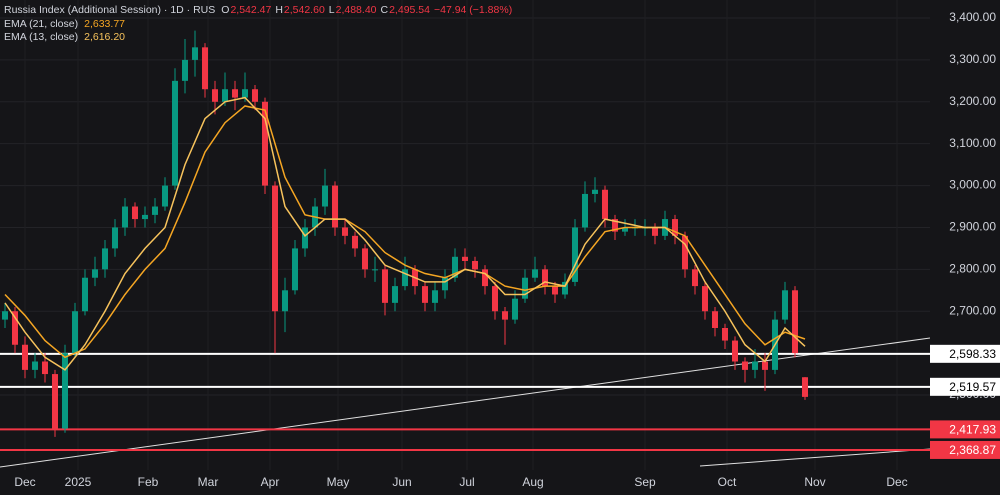  Describe the element at coordinates (972, 310) in the screenshot. I see `y-tick-label: 2,700.00` at that location.